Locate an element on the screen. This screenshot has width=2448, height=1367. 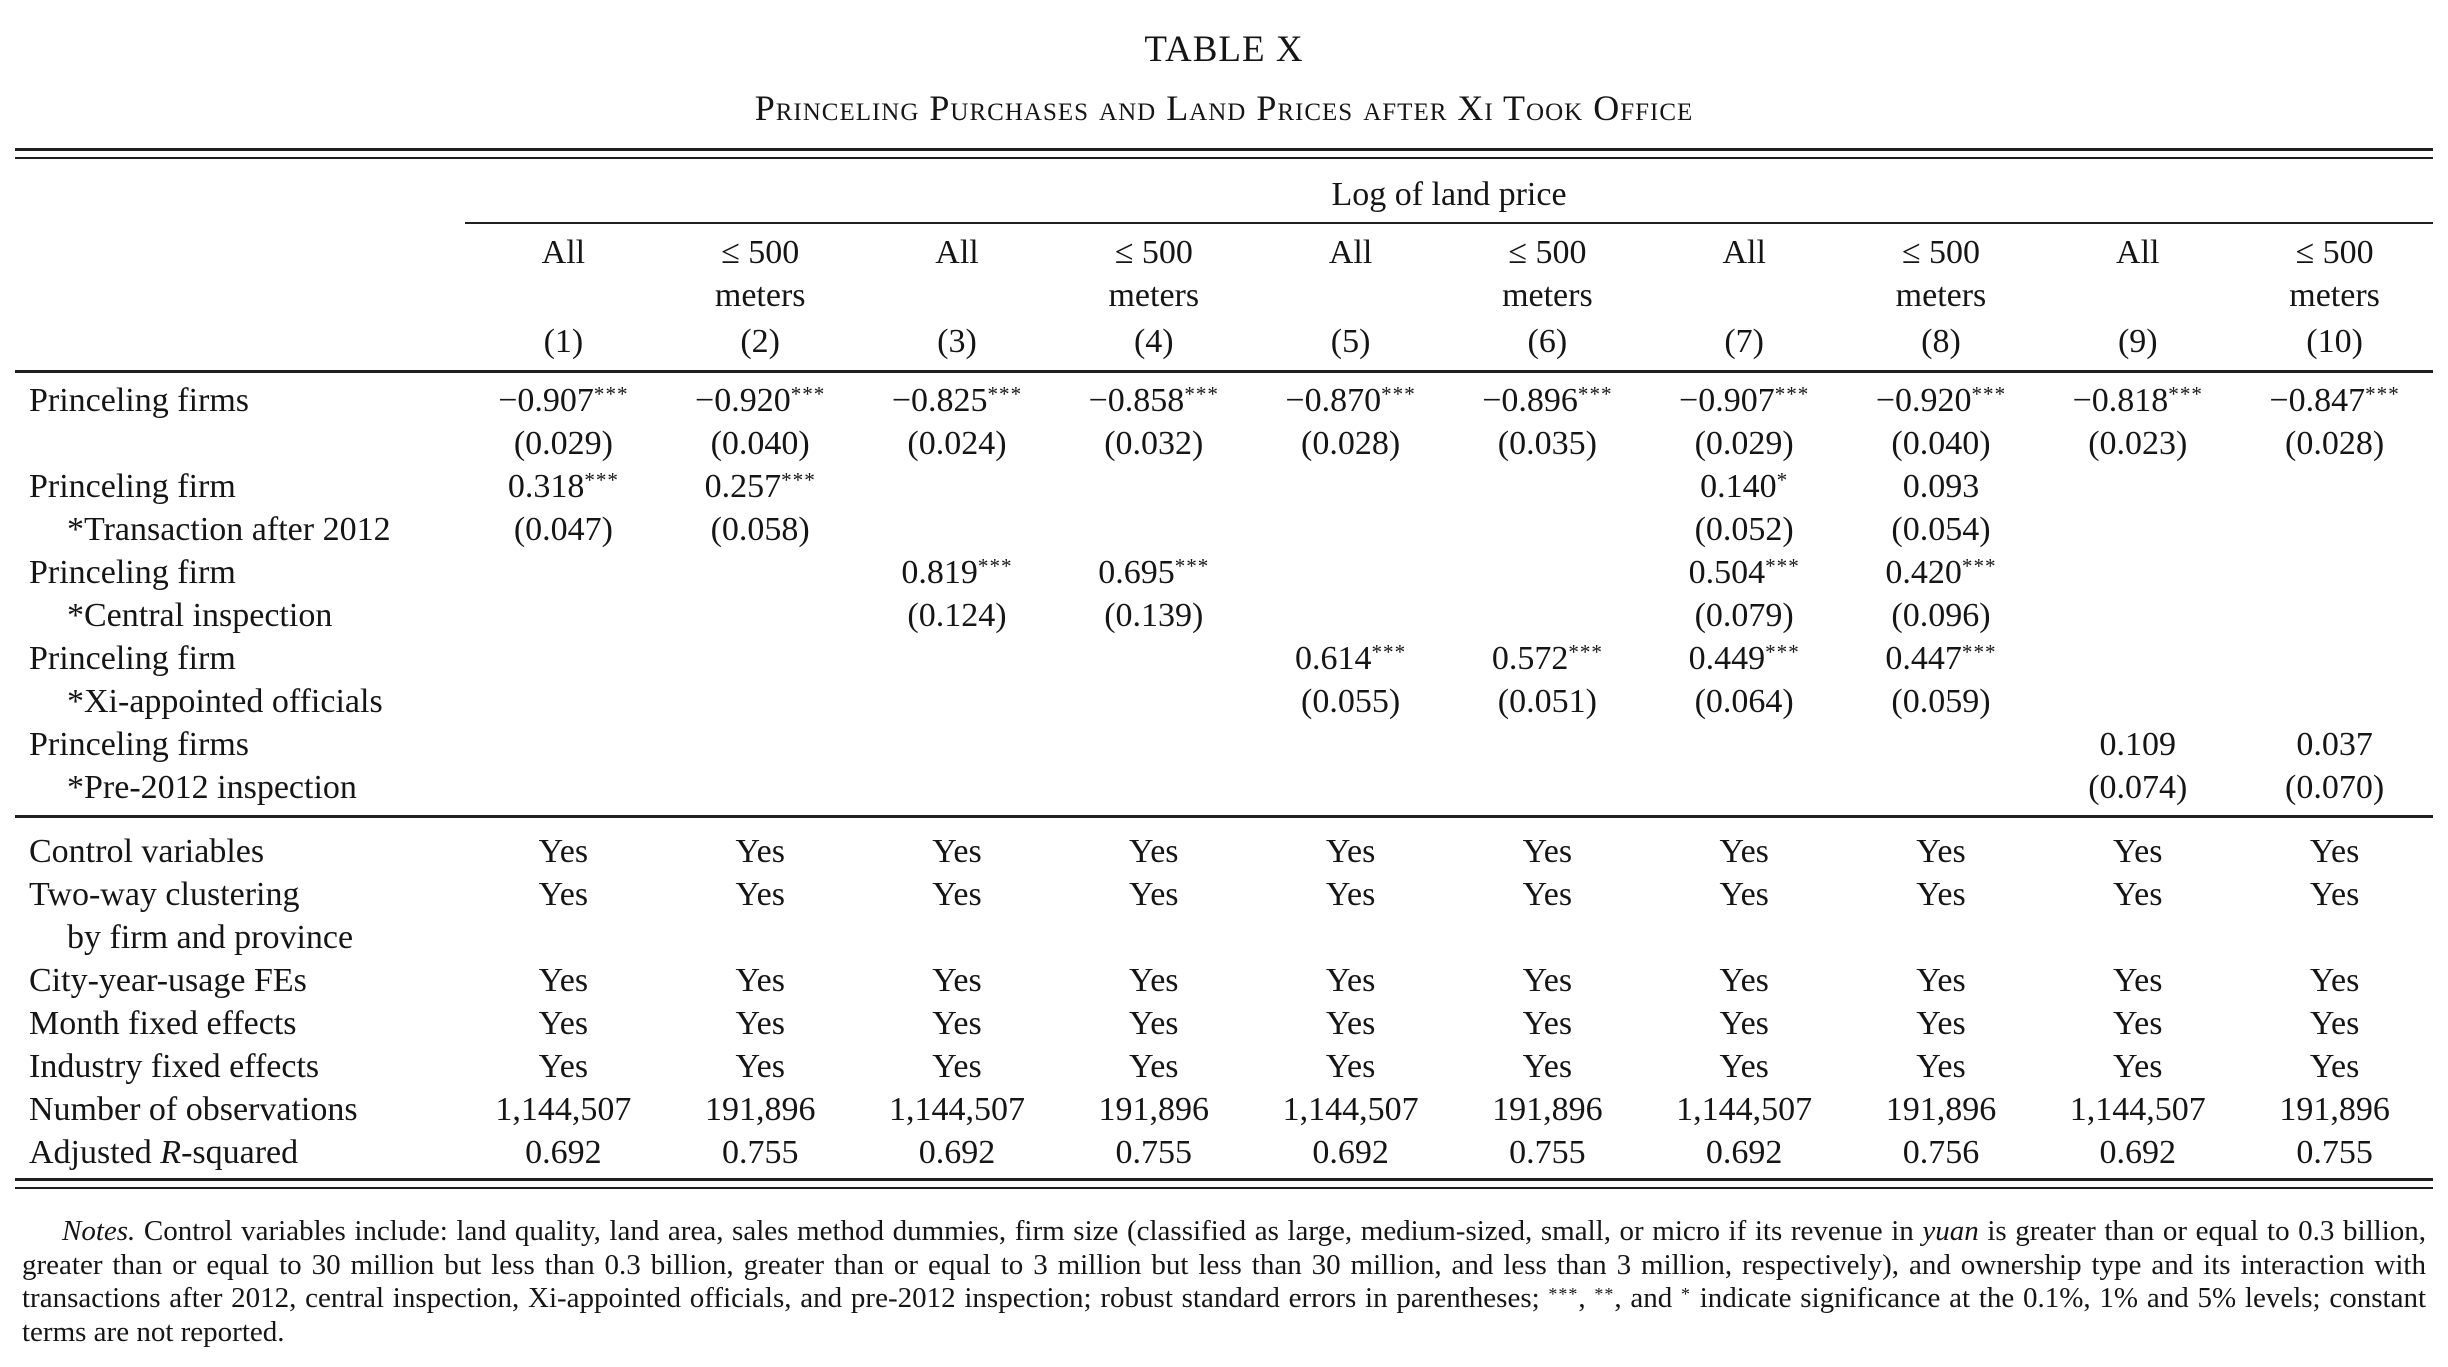
coef-cell: −0.858*** is located at coordinates (1153, 400).